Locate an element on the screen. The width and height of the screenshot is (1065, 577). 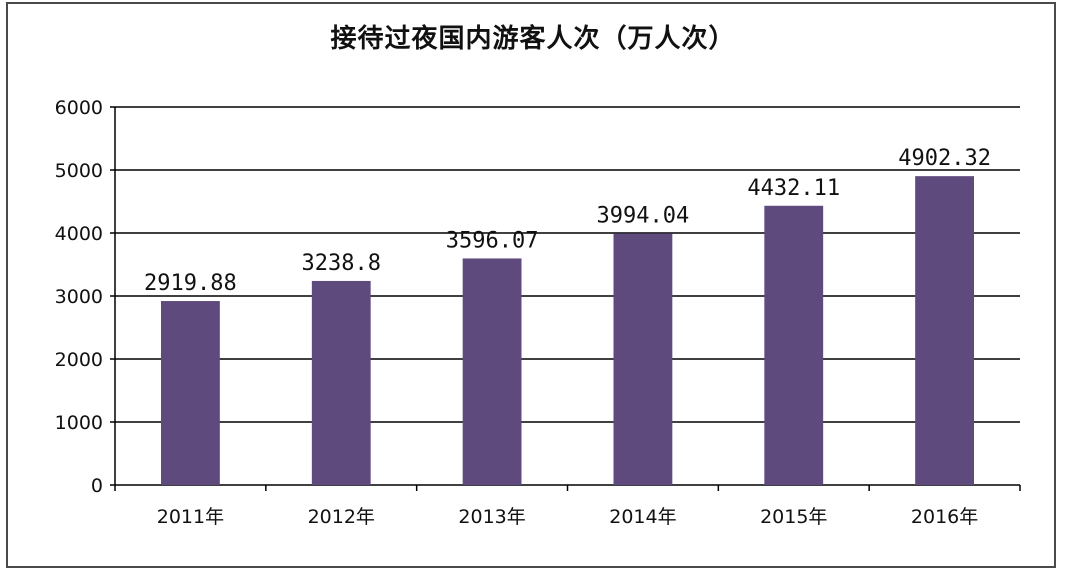
data-label-3: 3994.04 is located at coordinates (643, 215).